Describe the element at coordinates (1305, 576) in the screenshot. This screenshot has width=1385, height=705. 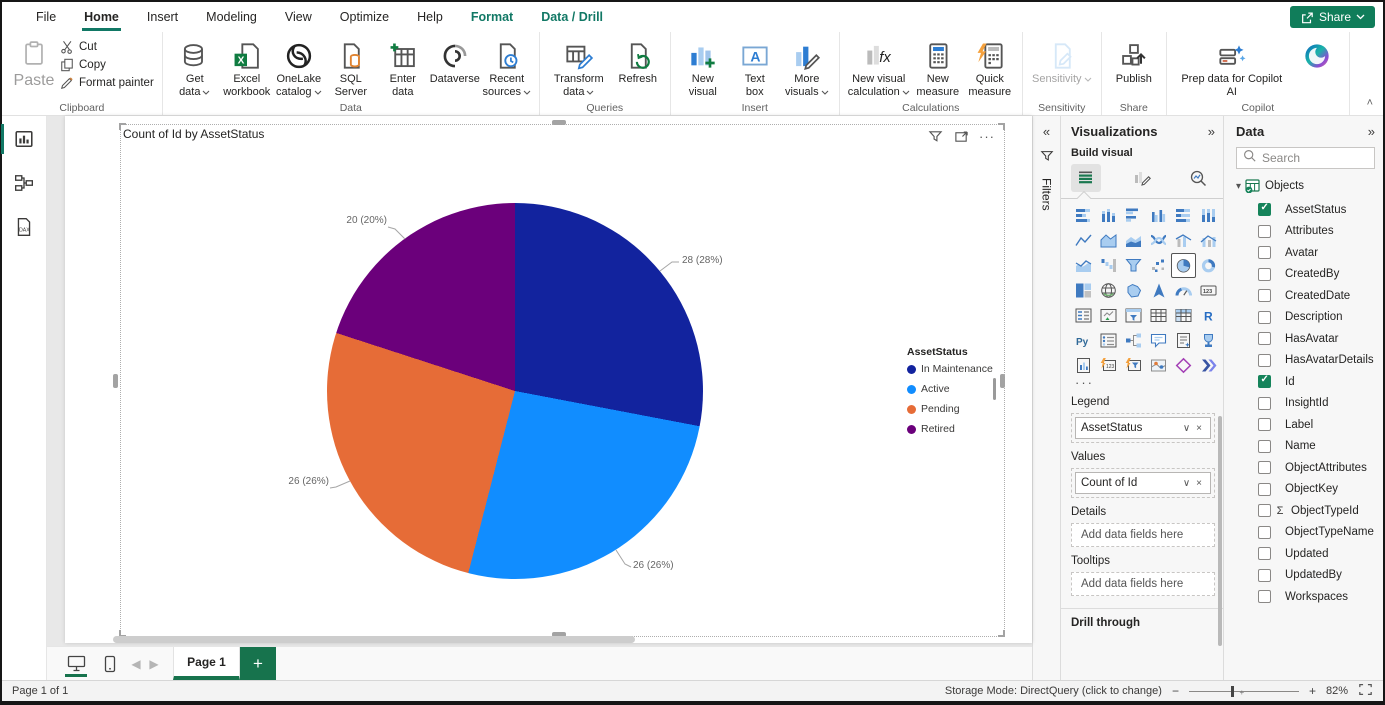
I see `field-row-updatedby: UpdatedBy` at that location.